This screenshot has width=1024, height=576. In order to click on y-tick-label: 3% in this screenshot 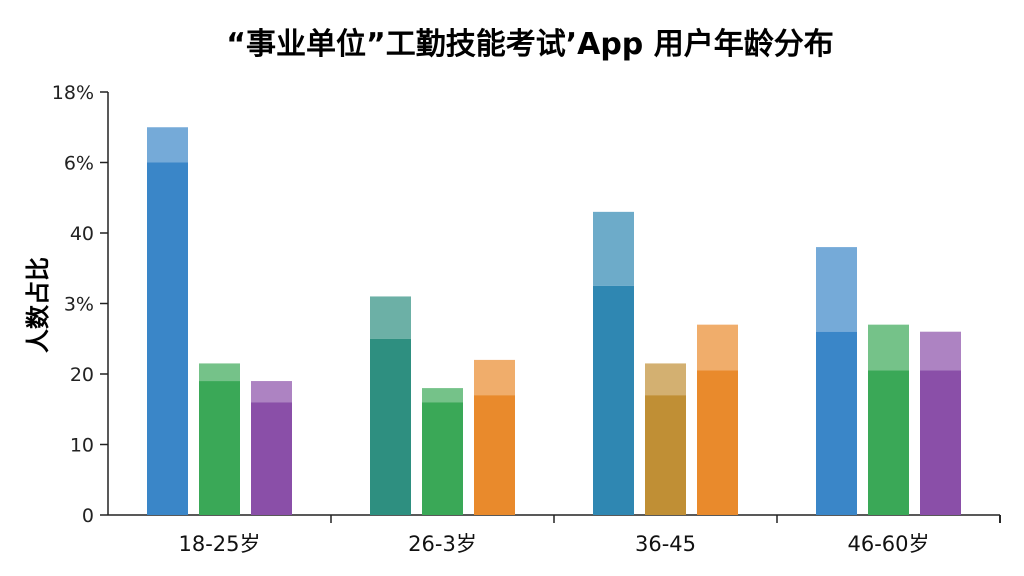, I will do `click(79, 305)`.